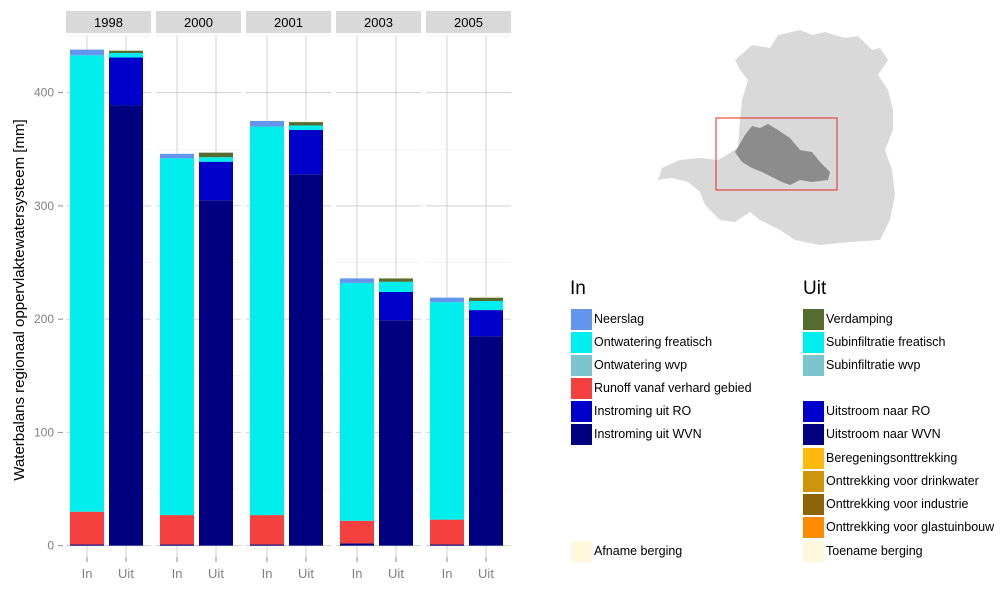  What do you see at coordinates (910, 527) in the screenshot?
I see `legend-label: Onttrekking voor glastuinbouw` at bounding box center [910, 527].